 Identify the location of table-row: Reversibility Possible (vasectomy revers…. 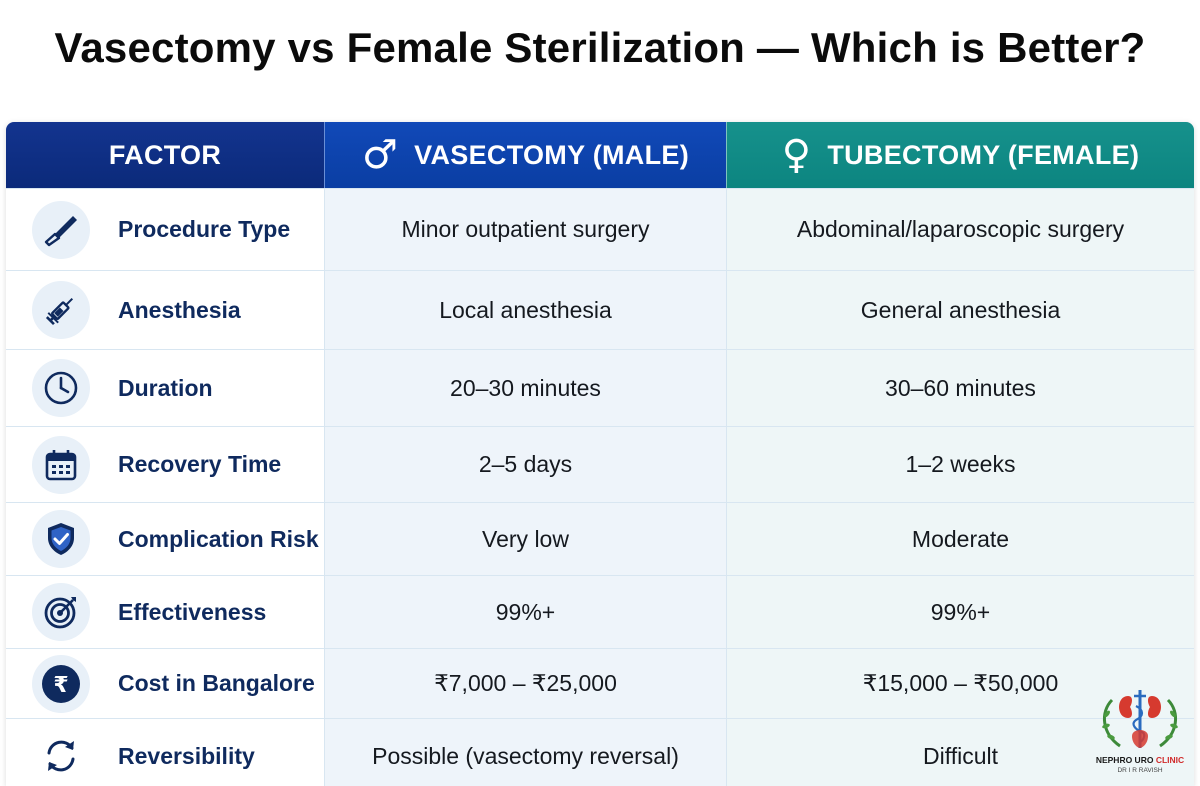
(600, 752).